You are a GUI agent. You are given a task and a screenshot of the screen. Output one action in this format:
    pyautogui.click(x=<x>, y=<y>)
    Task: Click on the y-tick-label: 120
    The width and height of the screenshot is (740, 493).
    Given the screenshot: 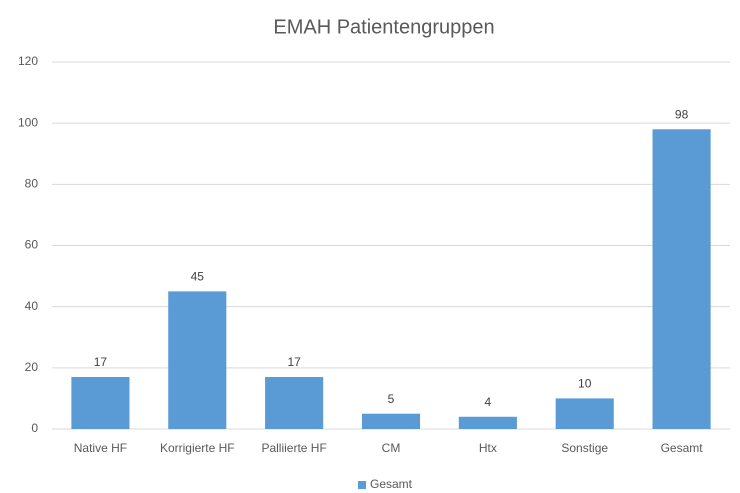 What is the action you would take?
    pyautogui.click(x=28, y=61)
    